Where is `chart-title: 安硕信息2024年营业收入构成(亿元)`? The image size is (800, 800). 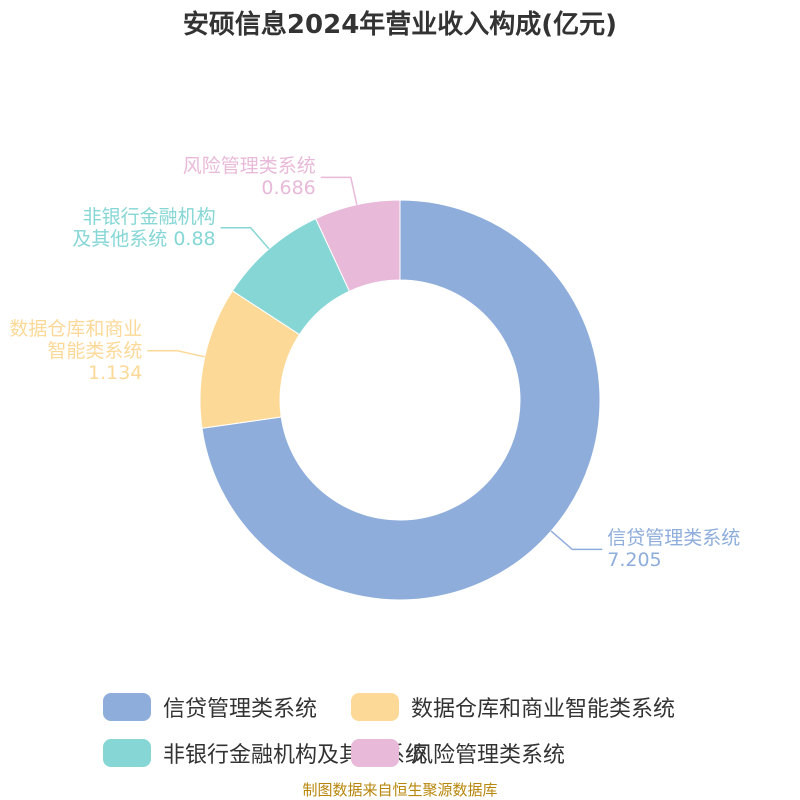 chart-title: 安硕信息2024年营业收入构成(亿元) is located at coordinates (400, 25).